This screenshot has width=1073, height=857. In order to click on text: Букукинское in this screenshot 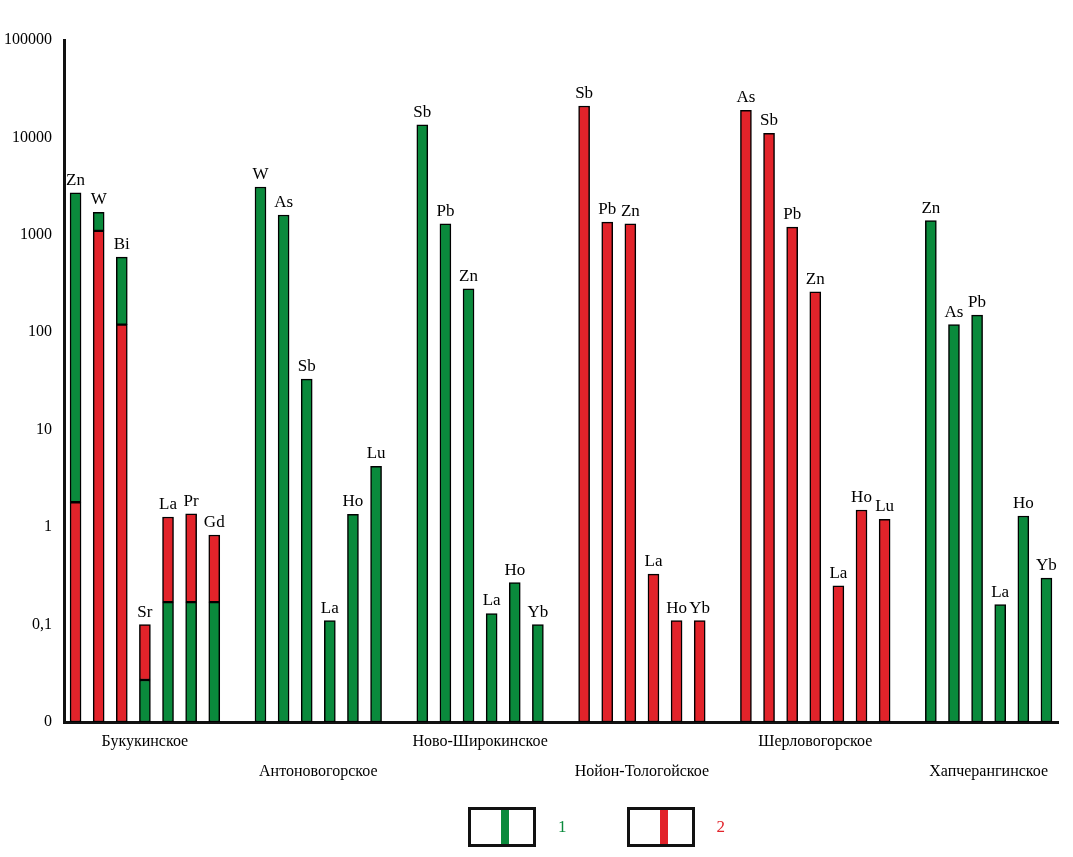, I will do `click(145, 741)`.